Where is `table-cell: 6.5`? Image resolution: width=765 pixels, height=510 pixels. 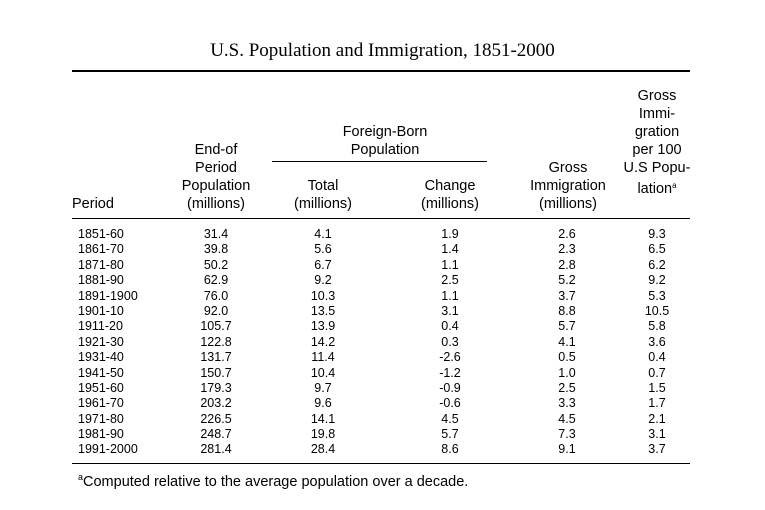
table-cell: 6.5 is located at coordinates (657, 249).